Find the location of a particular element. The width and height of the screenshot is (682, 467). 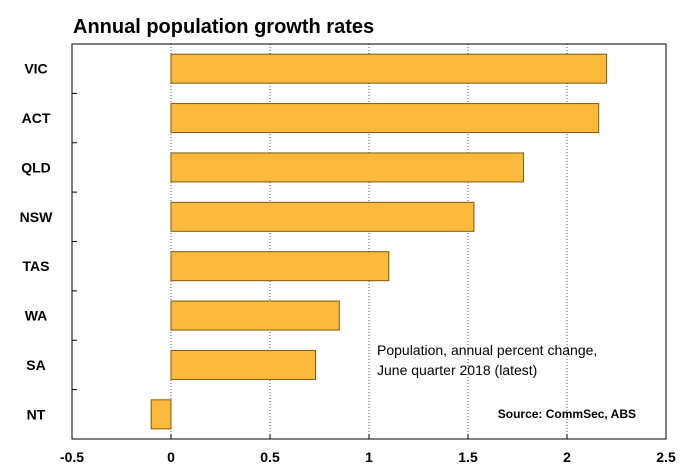

x-tick-label: 0.5 is located at coordinates (270, 457).